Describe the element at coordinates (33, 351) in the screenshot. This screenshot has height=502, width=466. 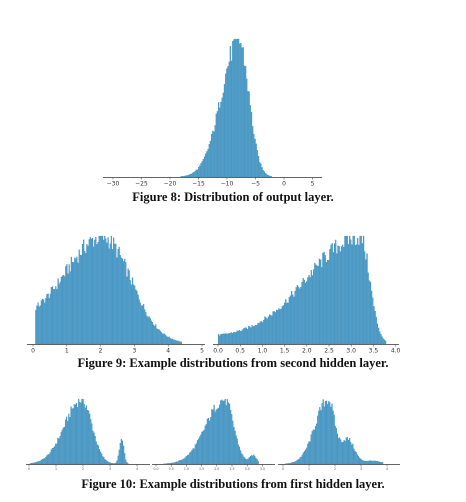
I see `fig9-left-tick-label: 0` at that location.